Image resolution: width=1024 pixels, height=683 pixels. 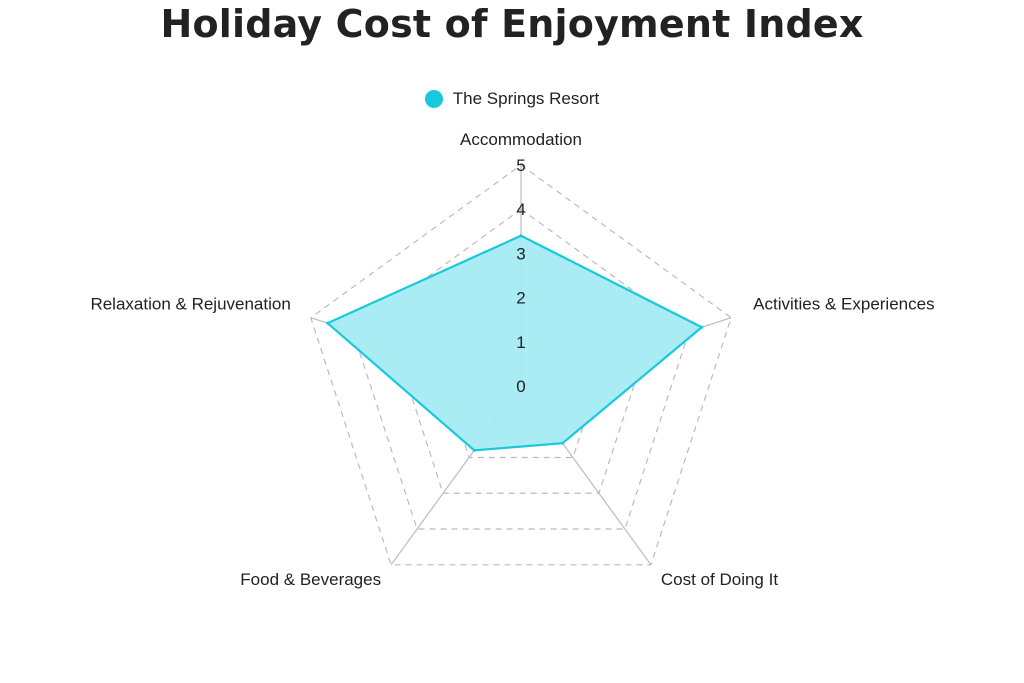 What do you see at coordinates (520, 209) in the screenshot?
I see `tick-label: 4` at bounding box center [520, 209].